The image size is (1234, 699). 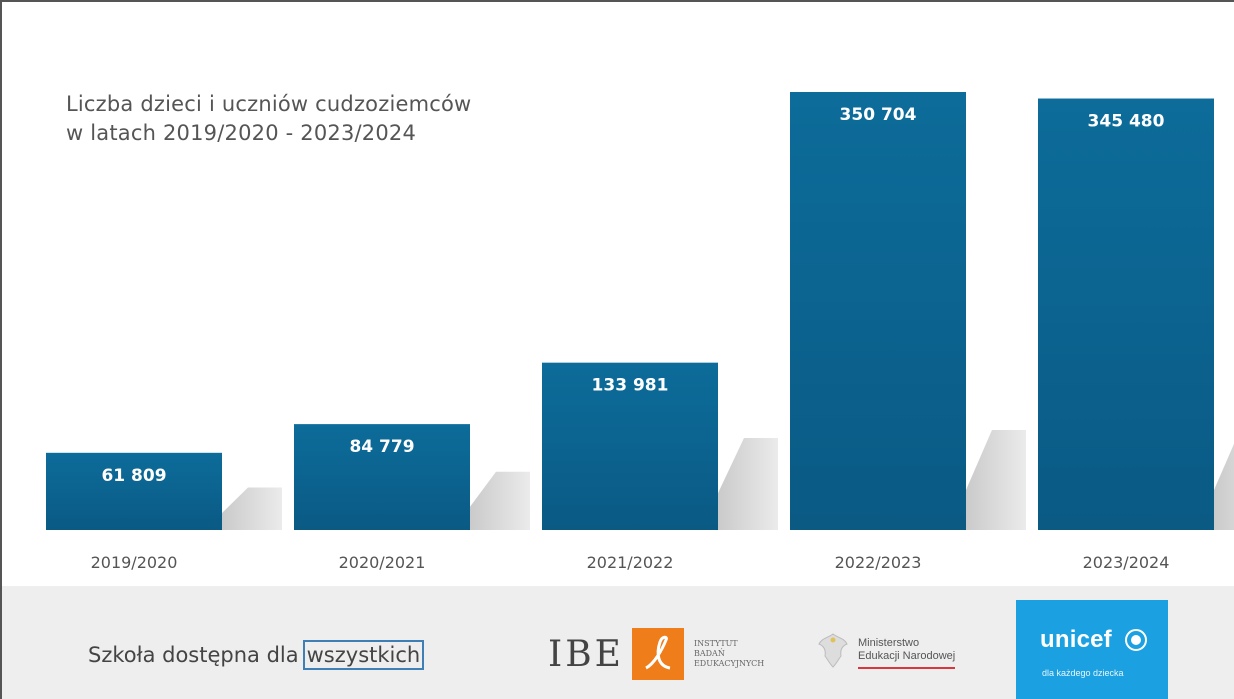 I want to click on ibe-institute-name: INSTYTUT BADAŃ EDUKACYJNYCH, so click(x=744, y=654).